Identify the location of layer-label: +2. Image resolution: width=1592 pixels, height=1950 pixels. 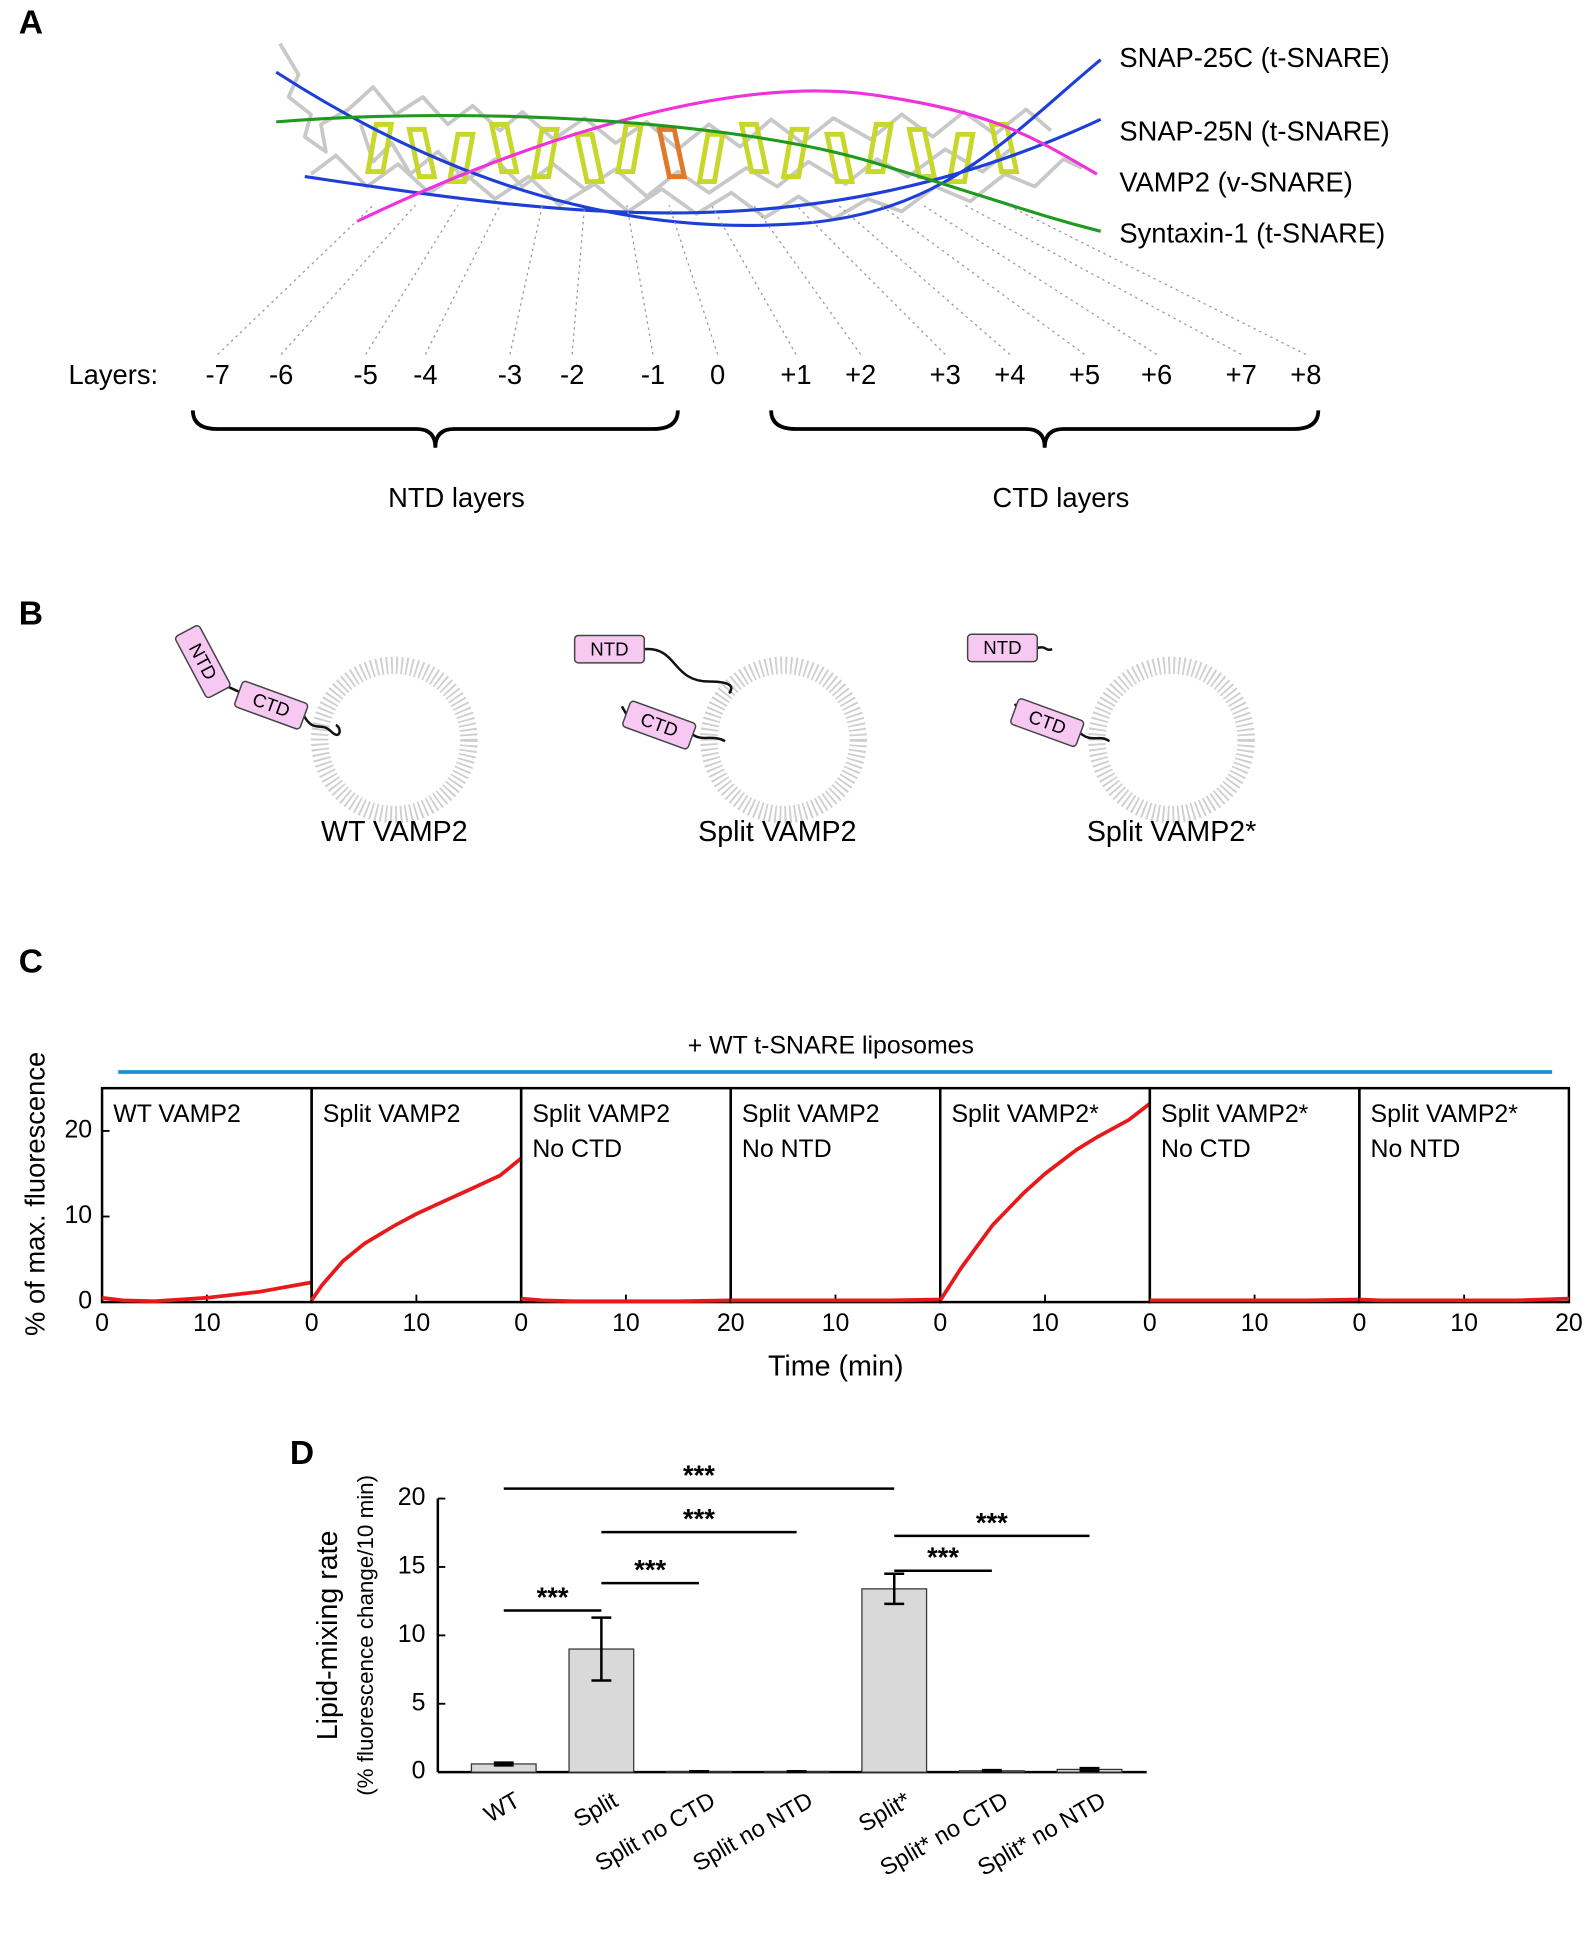
(860, 374).